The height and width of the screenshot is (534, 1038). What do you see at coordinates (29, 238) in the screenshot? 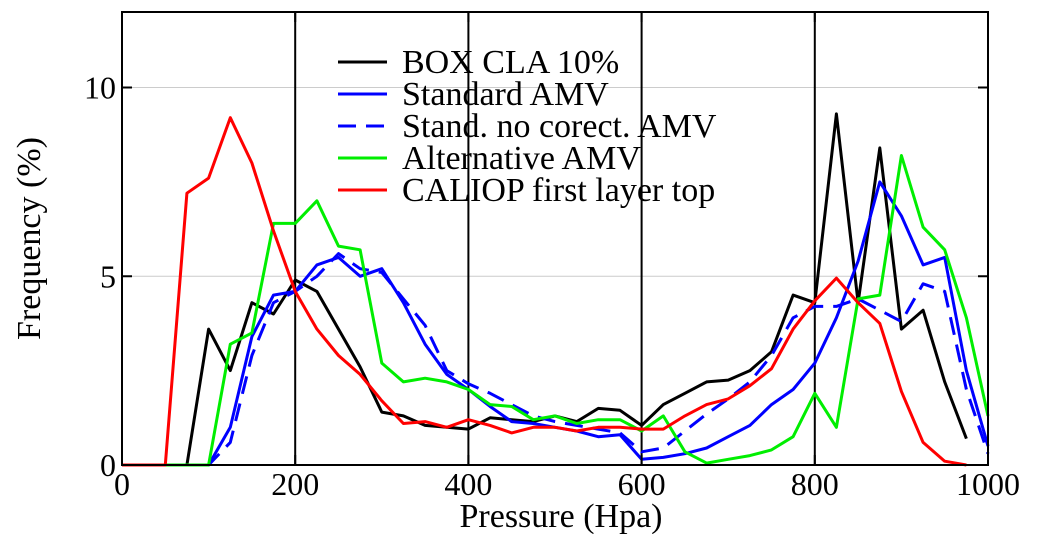
I see `y-axis-label: Frequency (%)` at bounding box center [29, 238].